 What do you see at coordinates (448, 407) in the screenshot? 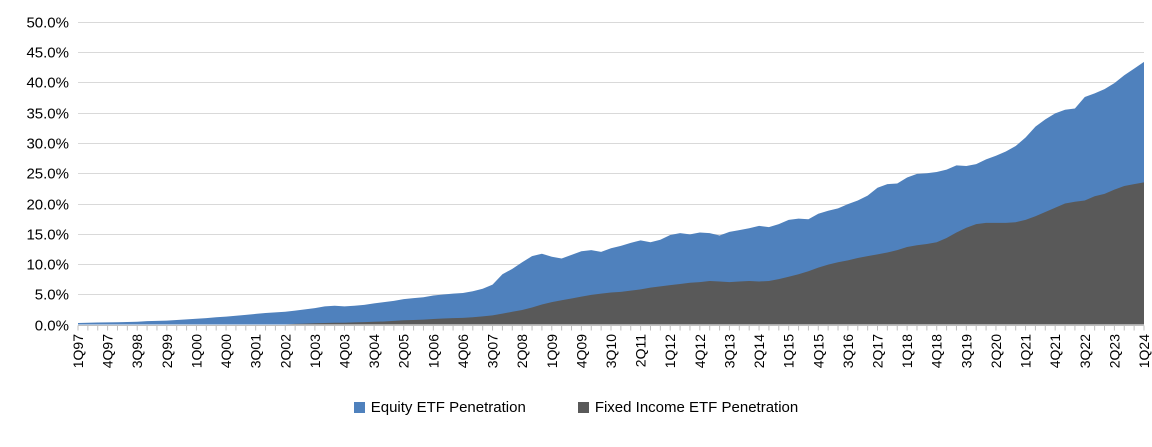
I see `legend-label-equity: Equity ETF Penetration` at bounding box center [448, 407].